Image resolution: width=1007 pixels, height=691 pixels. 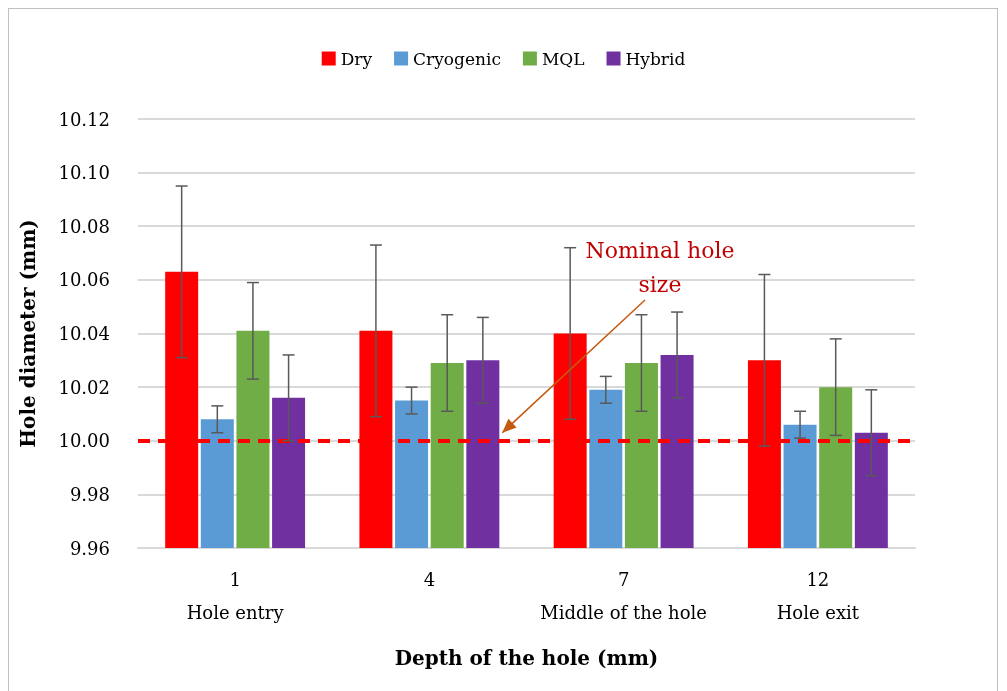 What do you see at coordinates (623, 612) in the screenshot?
I see `text: Middle of the hole` at bounding box center [623, 612].